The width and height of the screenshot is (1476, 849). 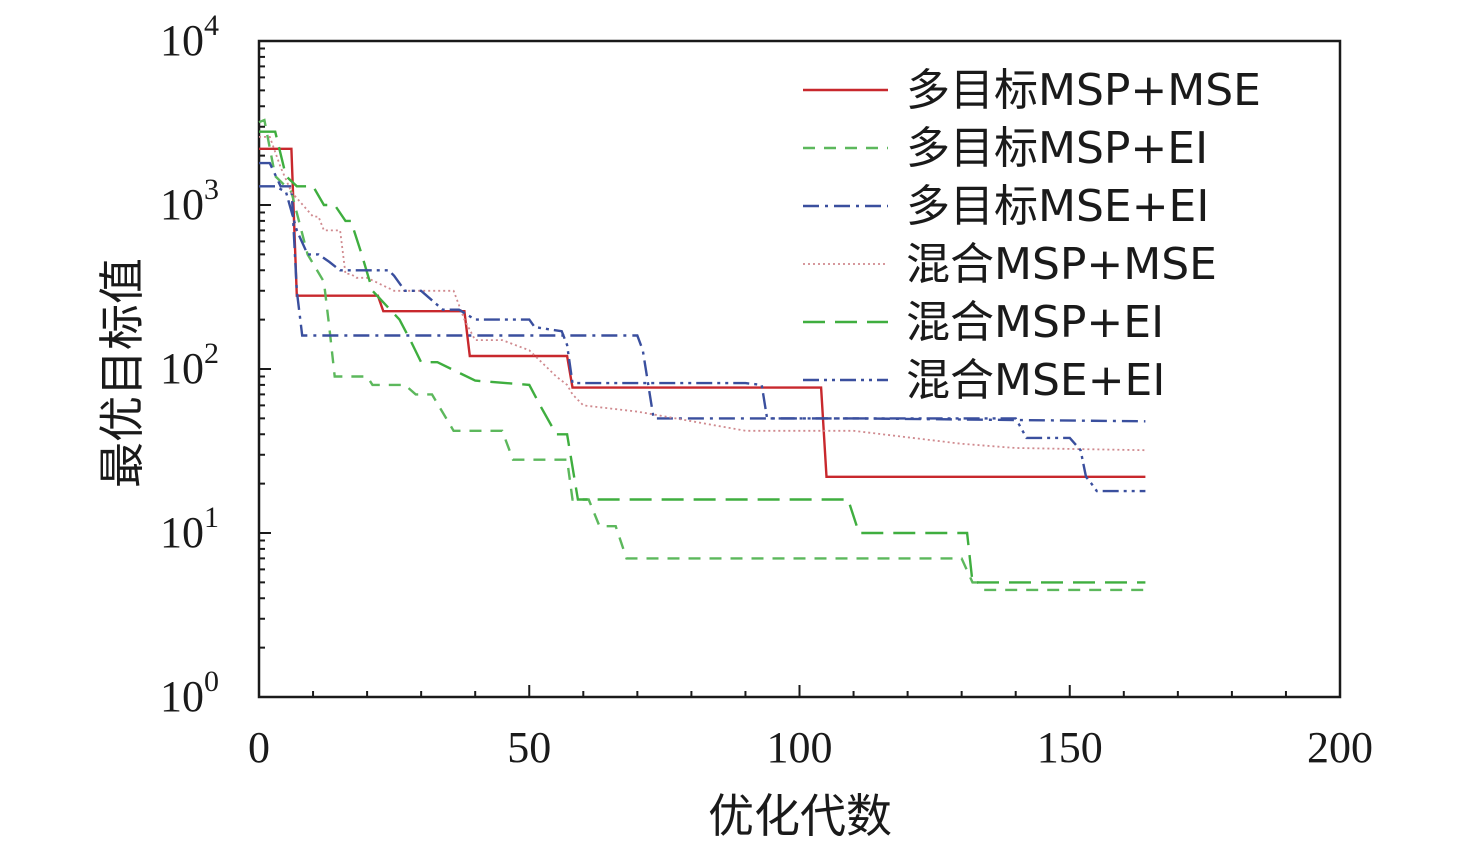 I want to click on y-tick-exponent: 3, so click(x=211, y=189).